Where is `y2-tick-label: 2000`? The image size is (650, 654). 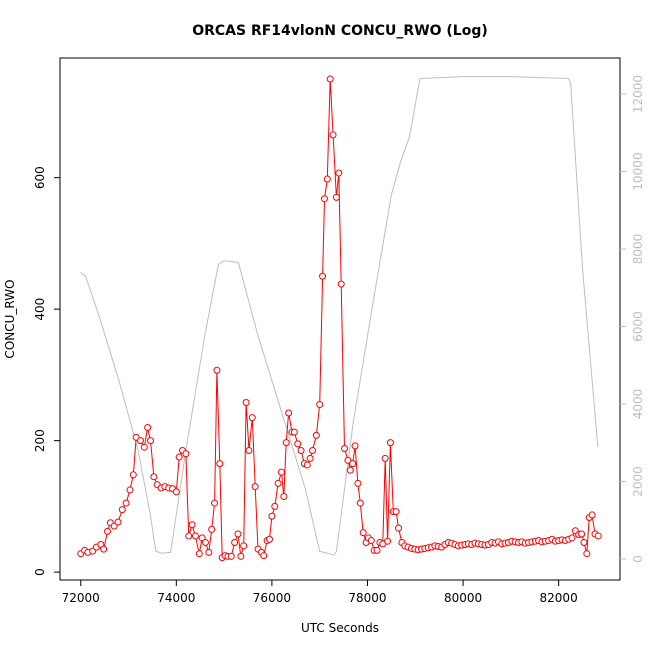 y2-tick-label: 2000 is located at coordinates (638, 481).